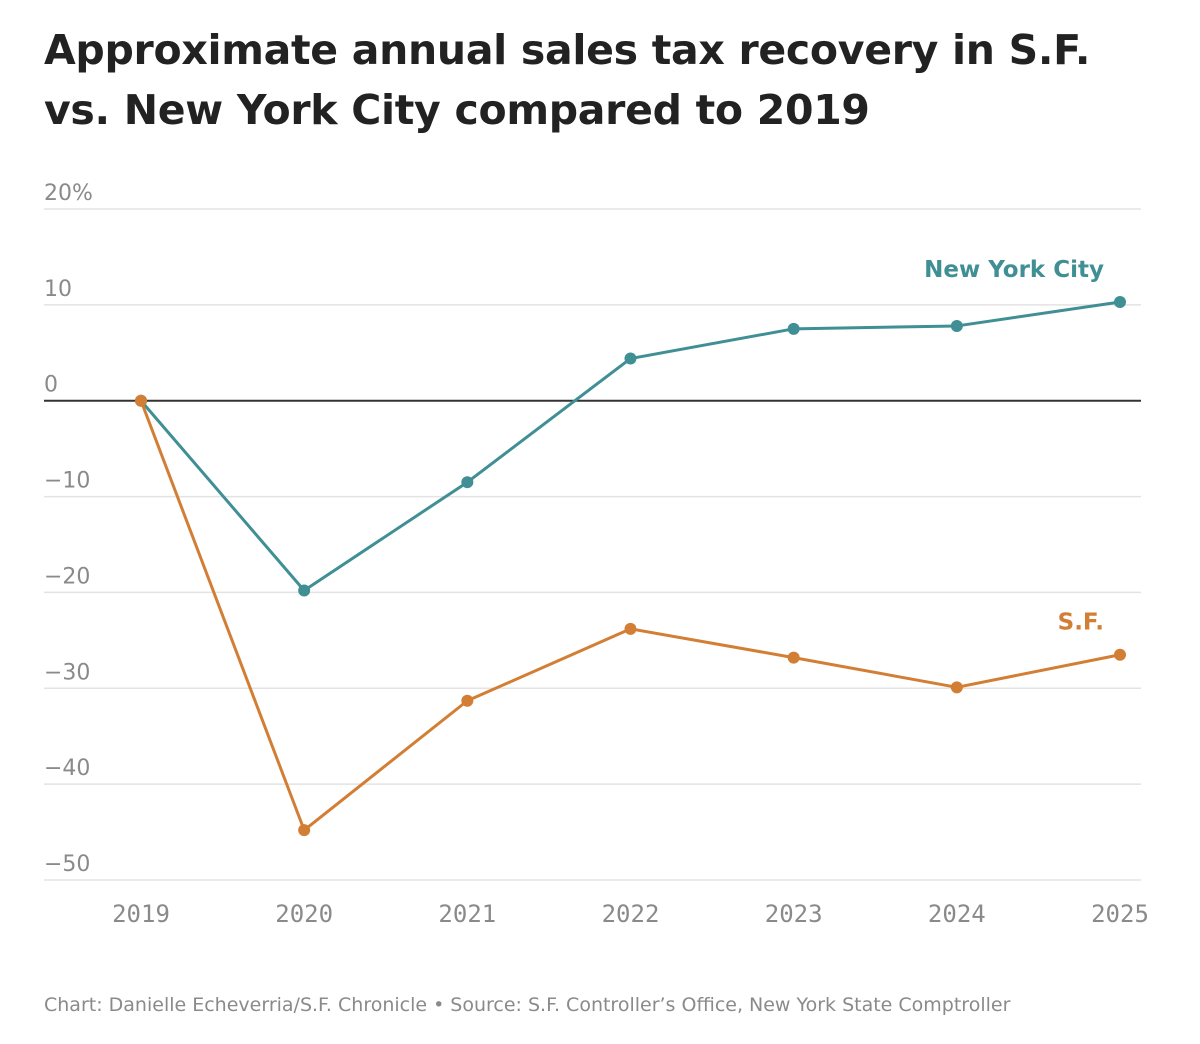  Describe the element at coordinates (304, 914) in the screenshot. I see `x-tick-label: 2020` at that location.